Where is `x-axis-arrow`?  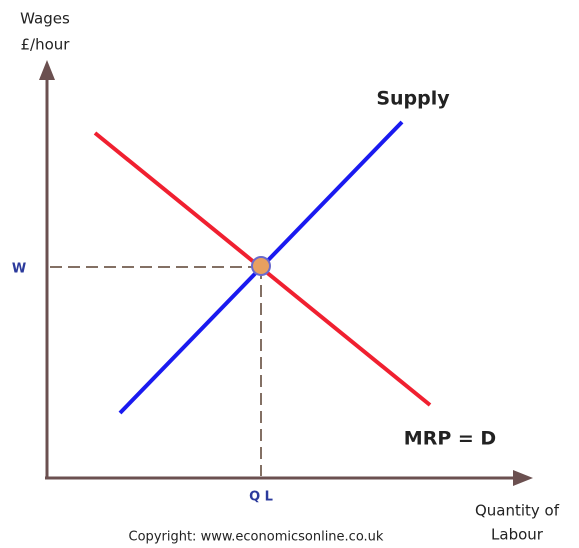 x-axis-arrow is located at coordinates (523, 478).